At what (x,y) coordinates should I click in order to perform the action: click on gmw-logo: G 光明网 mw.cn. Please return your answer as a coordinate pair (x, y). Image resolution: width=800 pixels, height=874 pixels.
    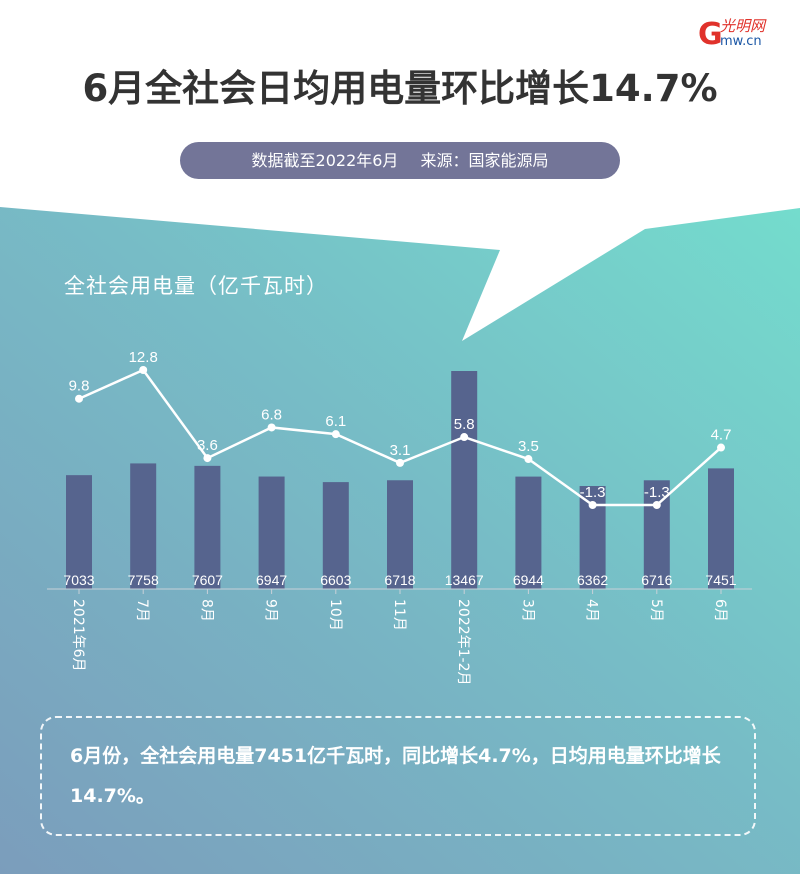
    Looking at the image, I should click on (744, 31).